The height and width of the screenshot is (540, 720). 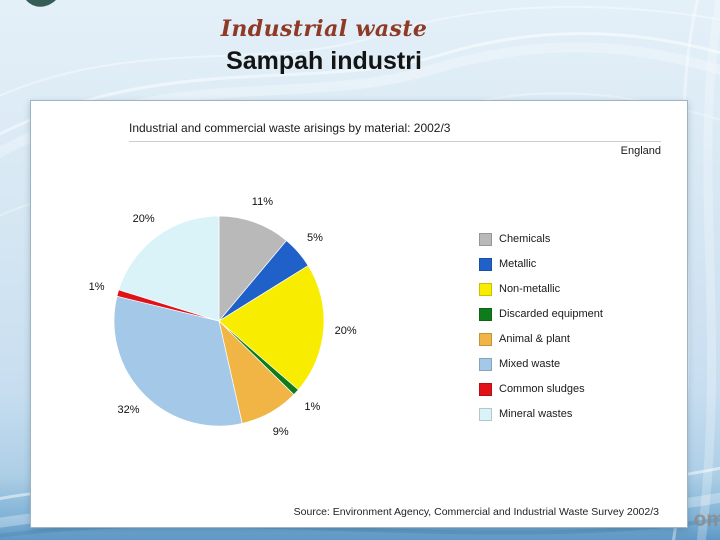 I want to click on pie-slice-mineral-wastes, so click(x=169, y=268).